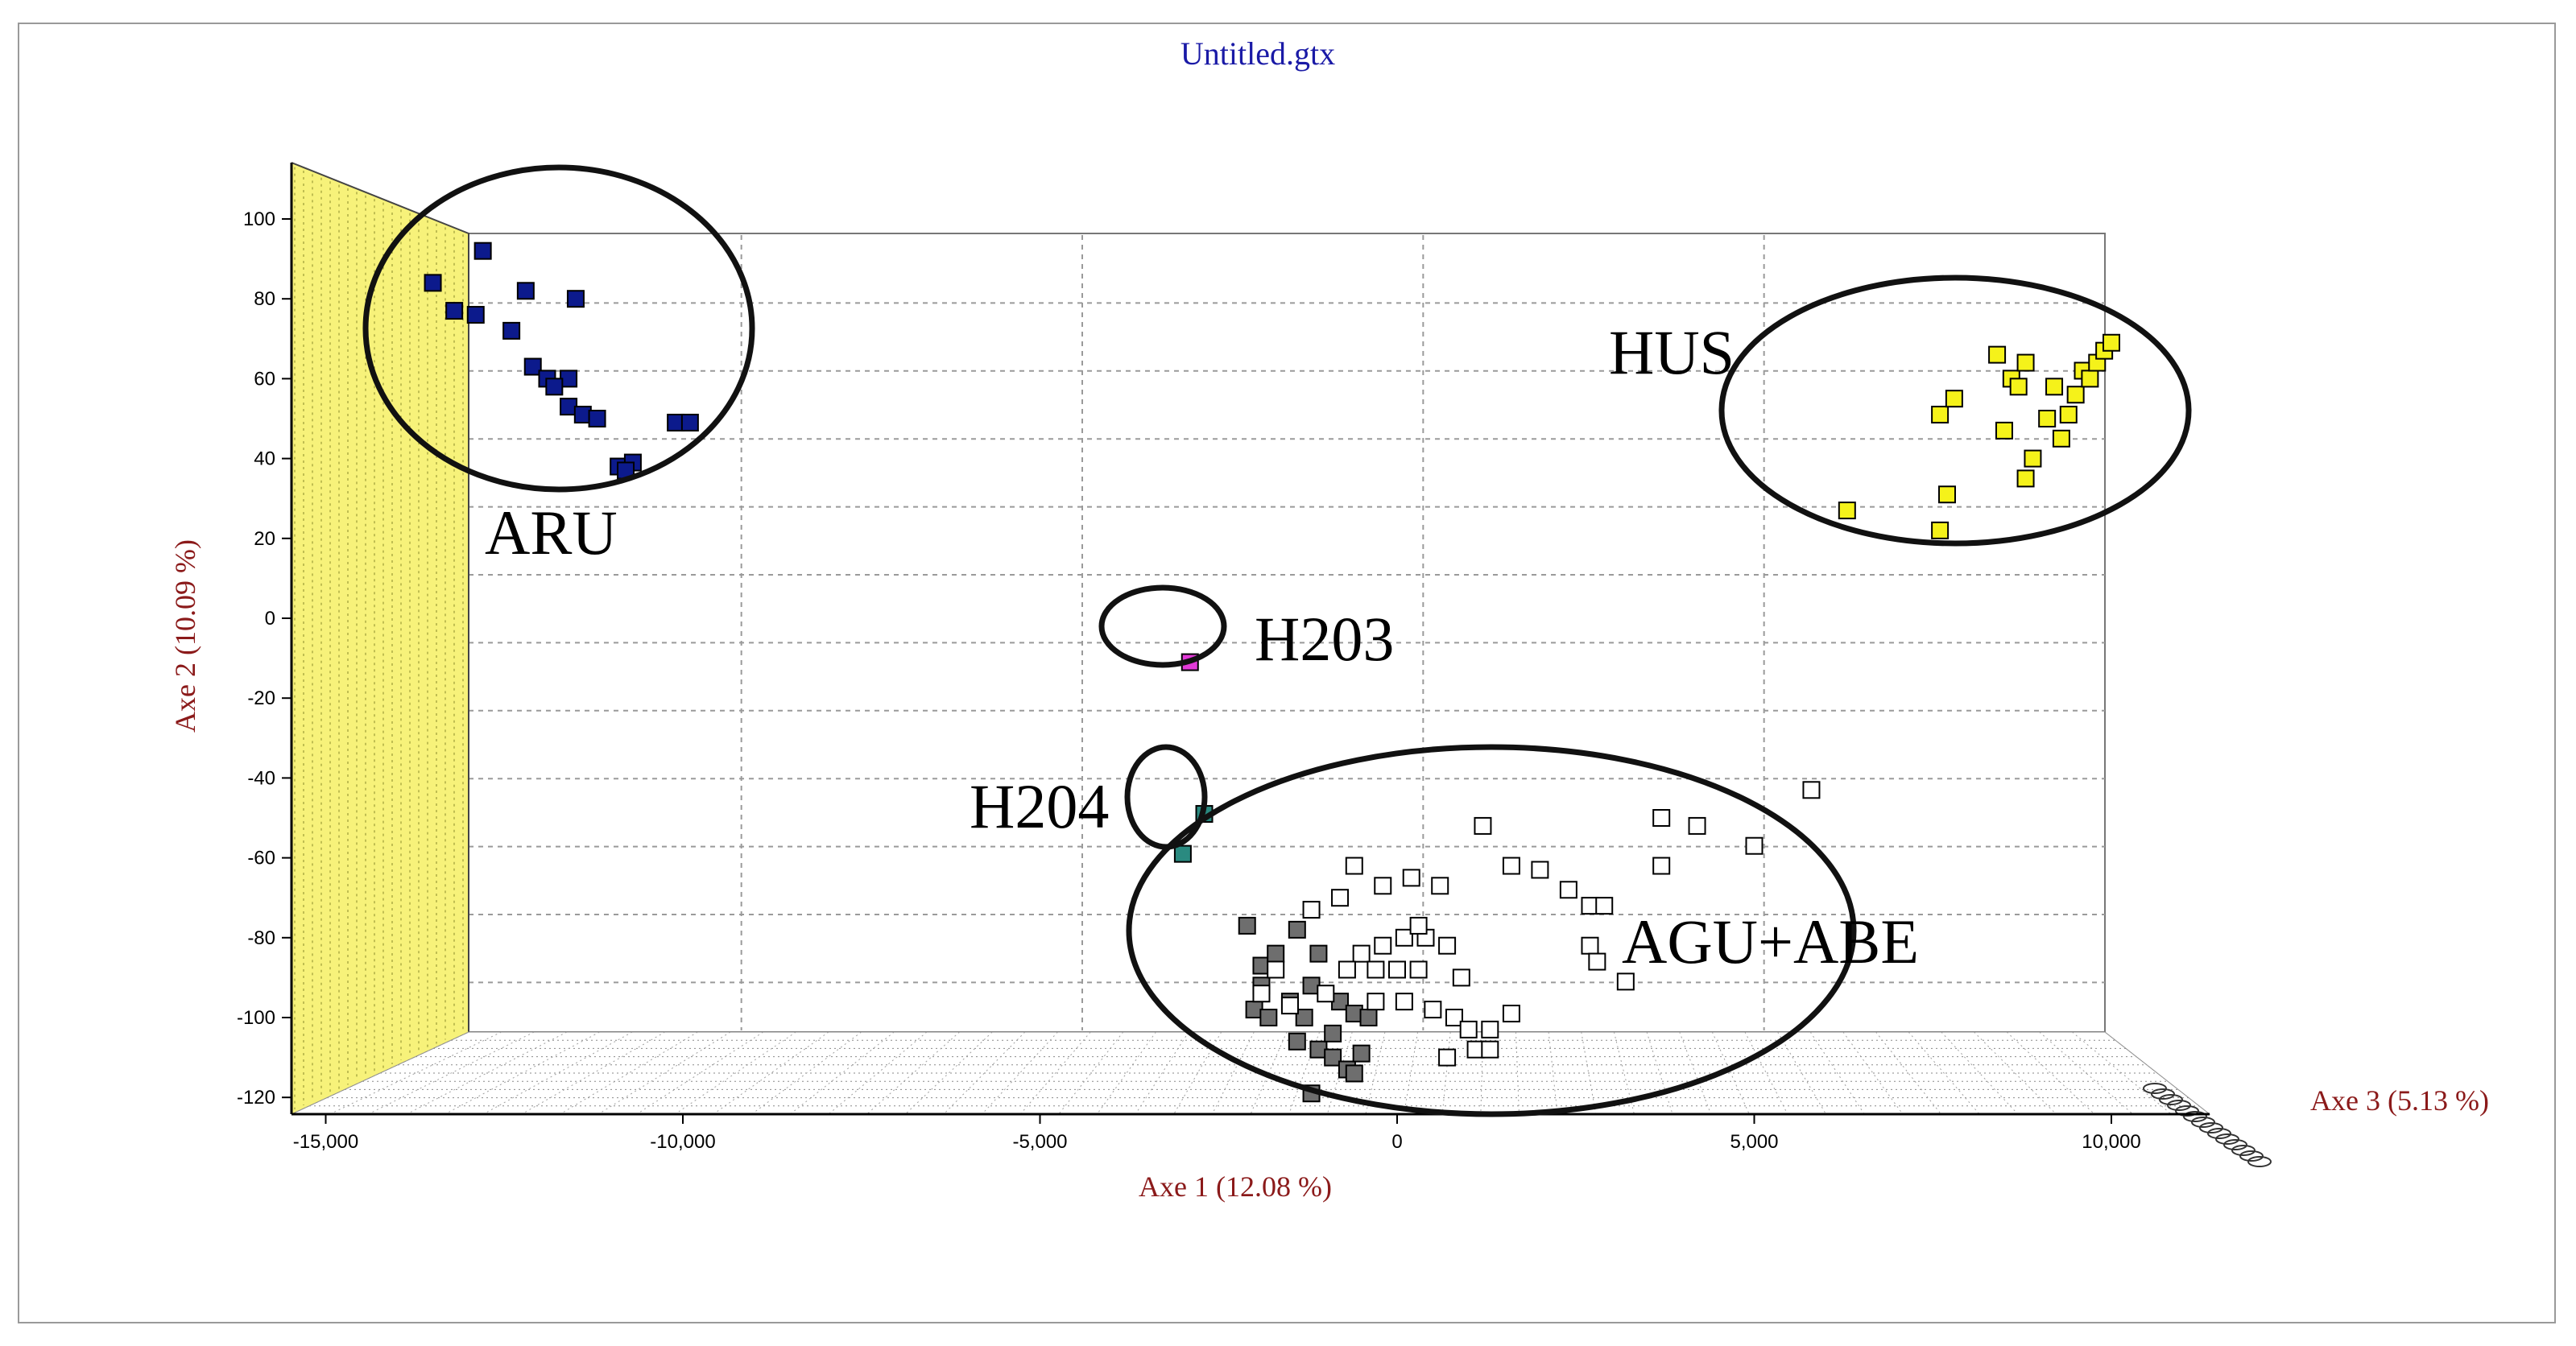 The height and width of the screenshot is (1346, 2576). Describe the element at coordinates (264, 459) in the screenshot. I see `y-tick-label: 40` at that location.